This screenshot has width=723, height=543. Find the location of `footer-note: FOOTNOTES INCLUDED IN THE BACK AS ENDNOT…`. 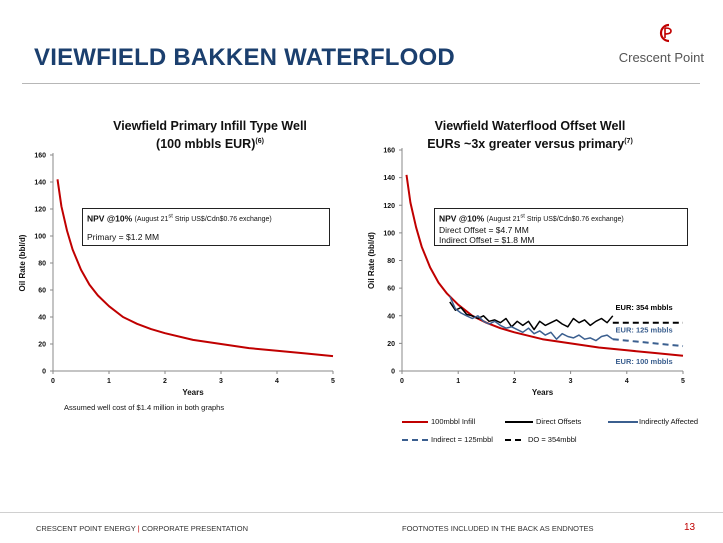

footer-note: FOOTNOTES INCLUDED IN THE BACK AS ENDNOT… is located at coordinates (498, 528).